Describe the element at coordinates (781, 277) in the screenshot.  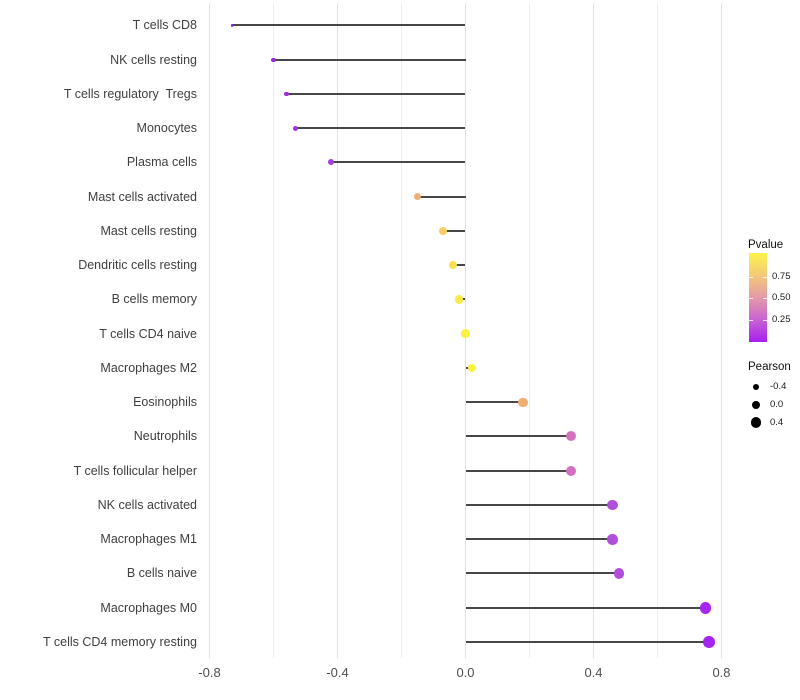
I see `pvalue-tick-label: 0.75` at that location.